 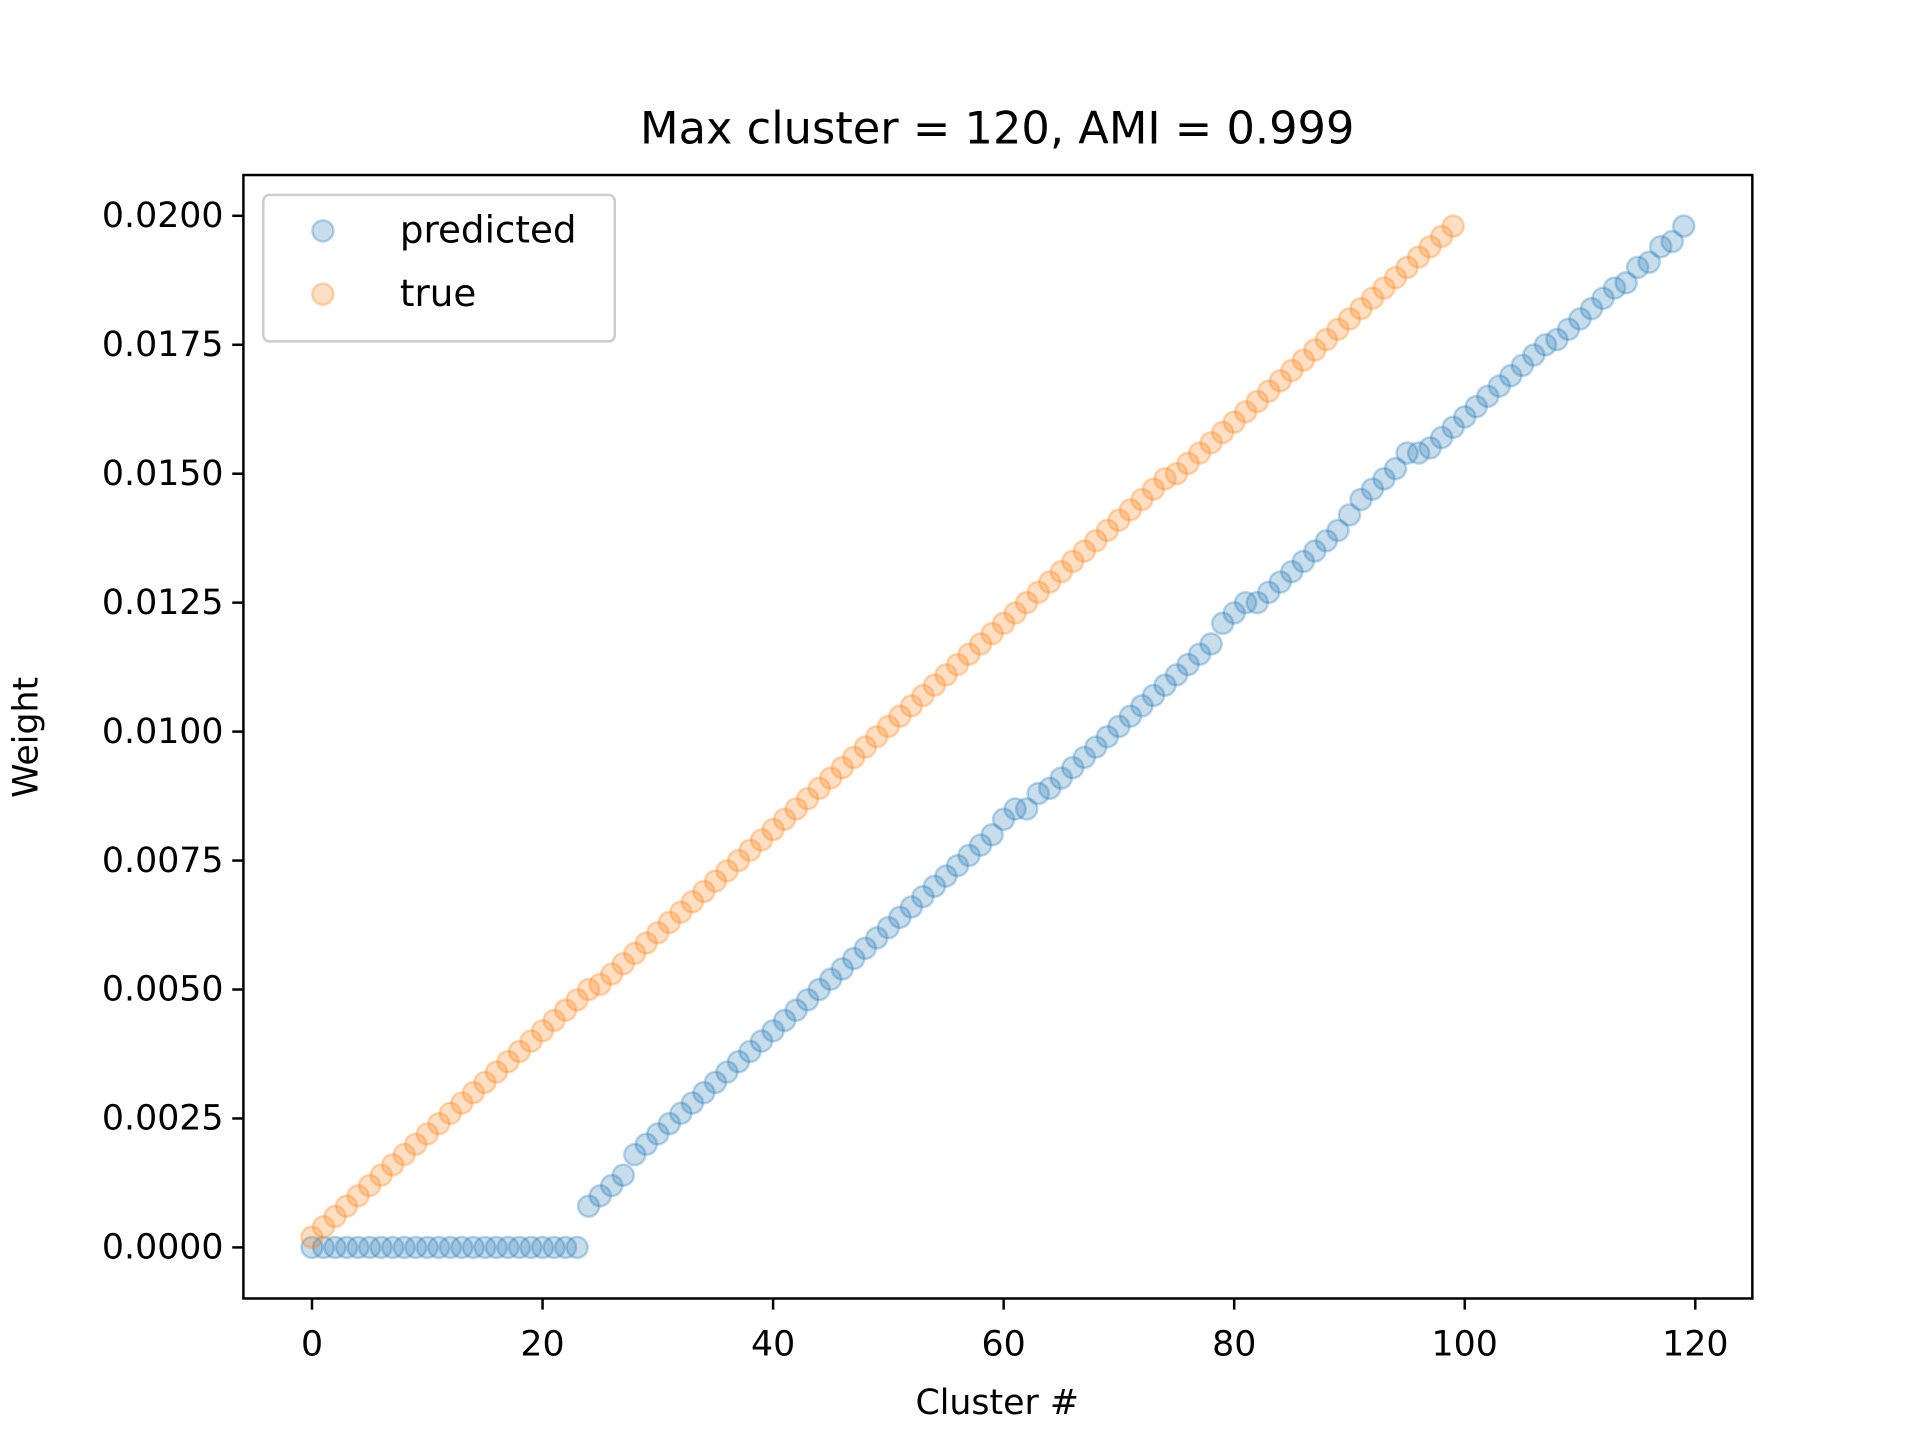 What do you see at coordinates (488, 230) in the screenshot?
I see `legend-label: predicted` at bounding box center [488, 230].